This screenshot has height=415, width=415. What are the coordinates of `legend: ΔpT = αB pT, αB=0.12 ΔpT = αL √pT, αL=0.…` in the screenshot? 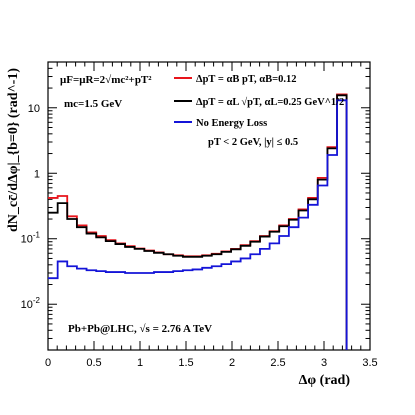 It's located at (259, 111).